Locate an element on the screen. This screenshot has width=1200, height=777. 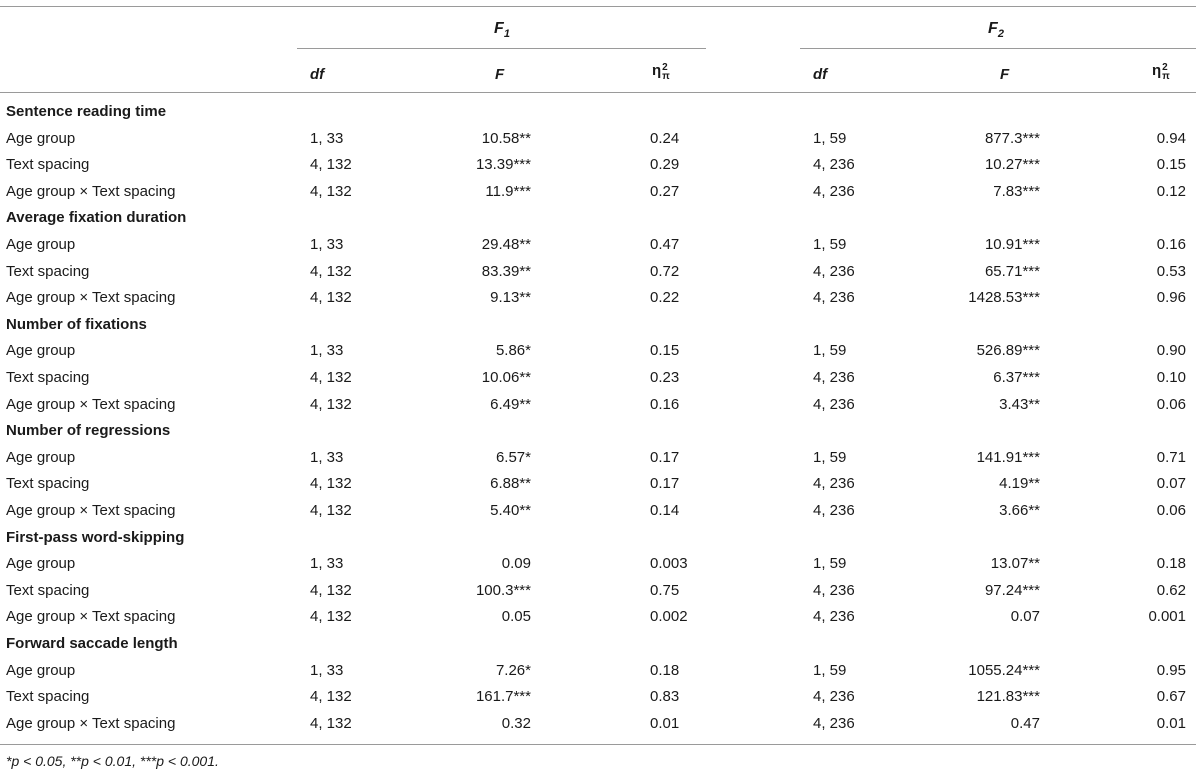
cell-f1: 0.32 is located at coordinates (516, 723).